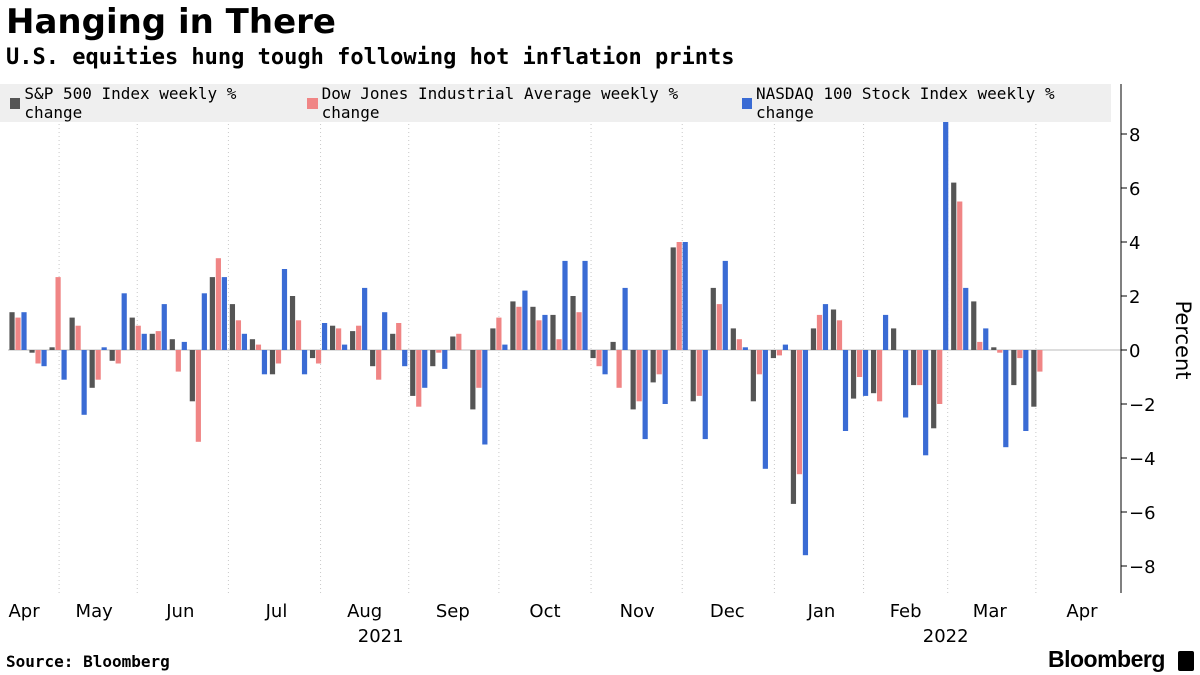 This screenshot has height=675, width=1200. Describe the element at coordinates (905, 103) in the screenshot. I see `legend-label-nasdaq: NASDAQ 100 Stock Index weekly % change` at that location.